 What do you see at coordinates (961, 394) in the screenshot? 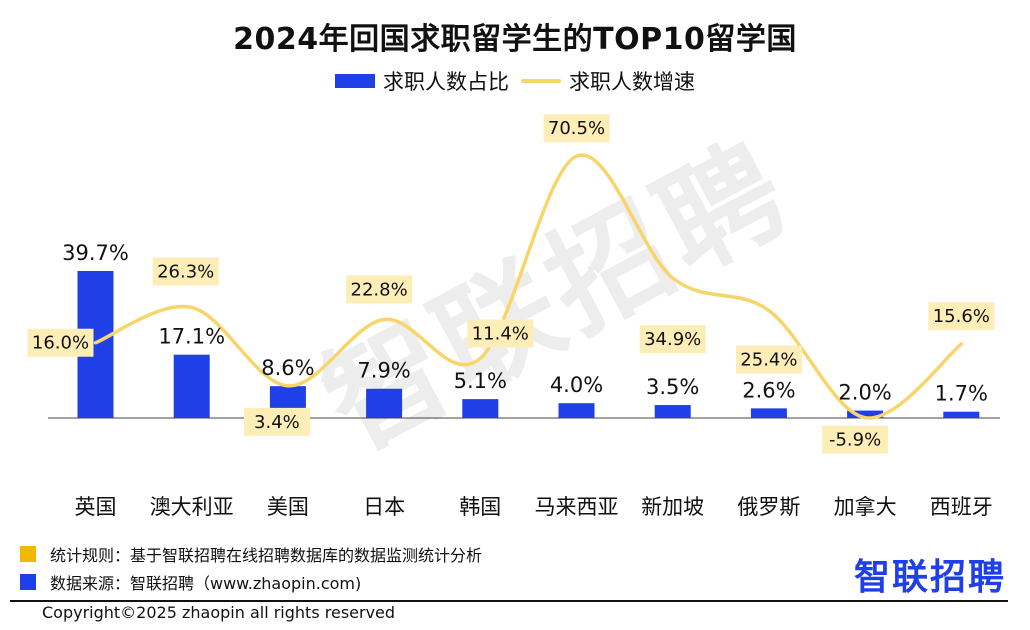
I see `bar-value-label: 1.7%` at bounding box center [961, 394].